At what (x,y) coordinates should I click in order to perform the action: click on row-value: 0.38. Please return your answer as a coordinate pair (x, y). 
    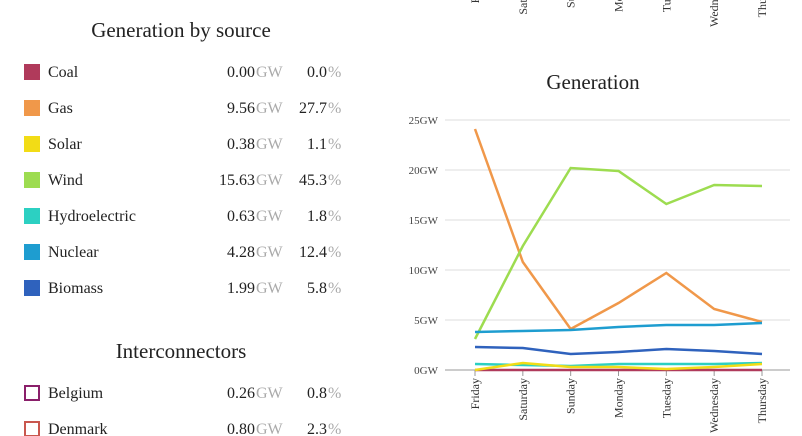
    Looking at the image, I should click on (241, 144).